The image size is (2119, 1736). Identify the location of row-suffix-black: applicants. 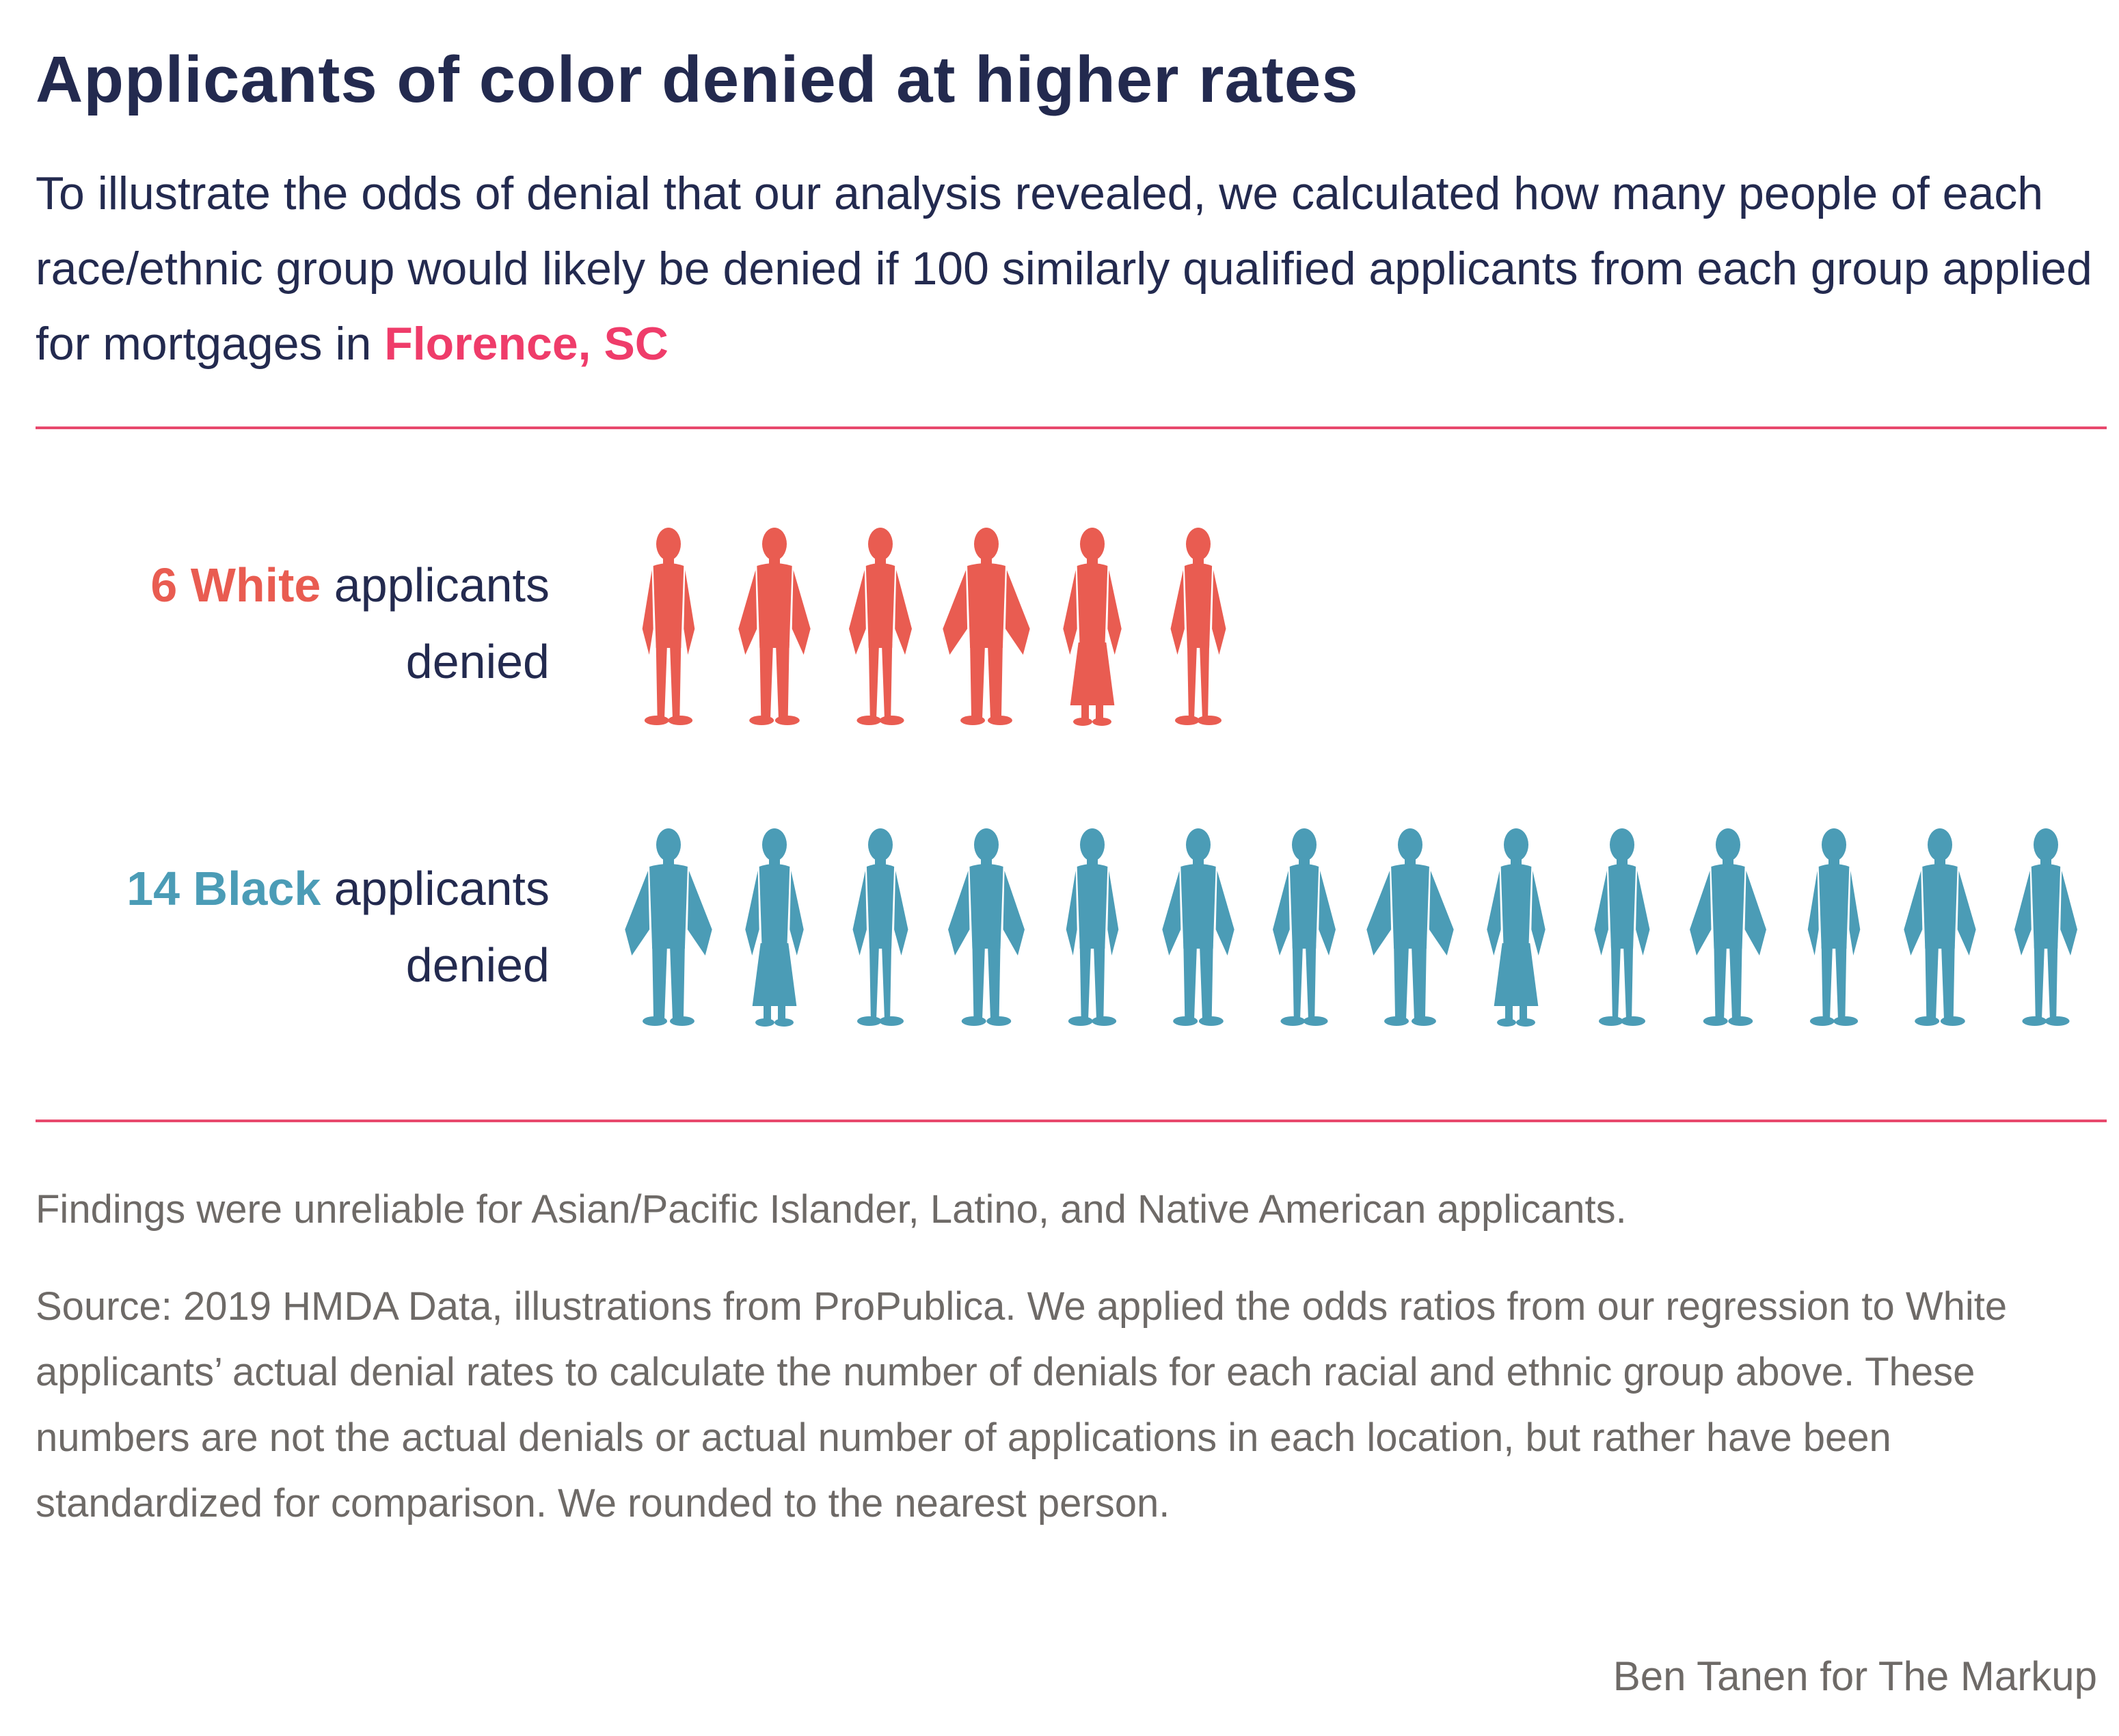
(436, 888).